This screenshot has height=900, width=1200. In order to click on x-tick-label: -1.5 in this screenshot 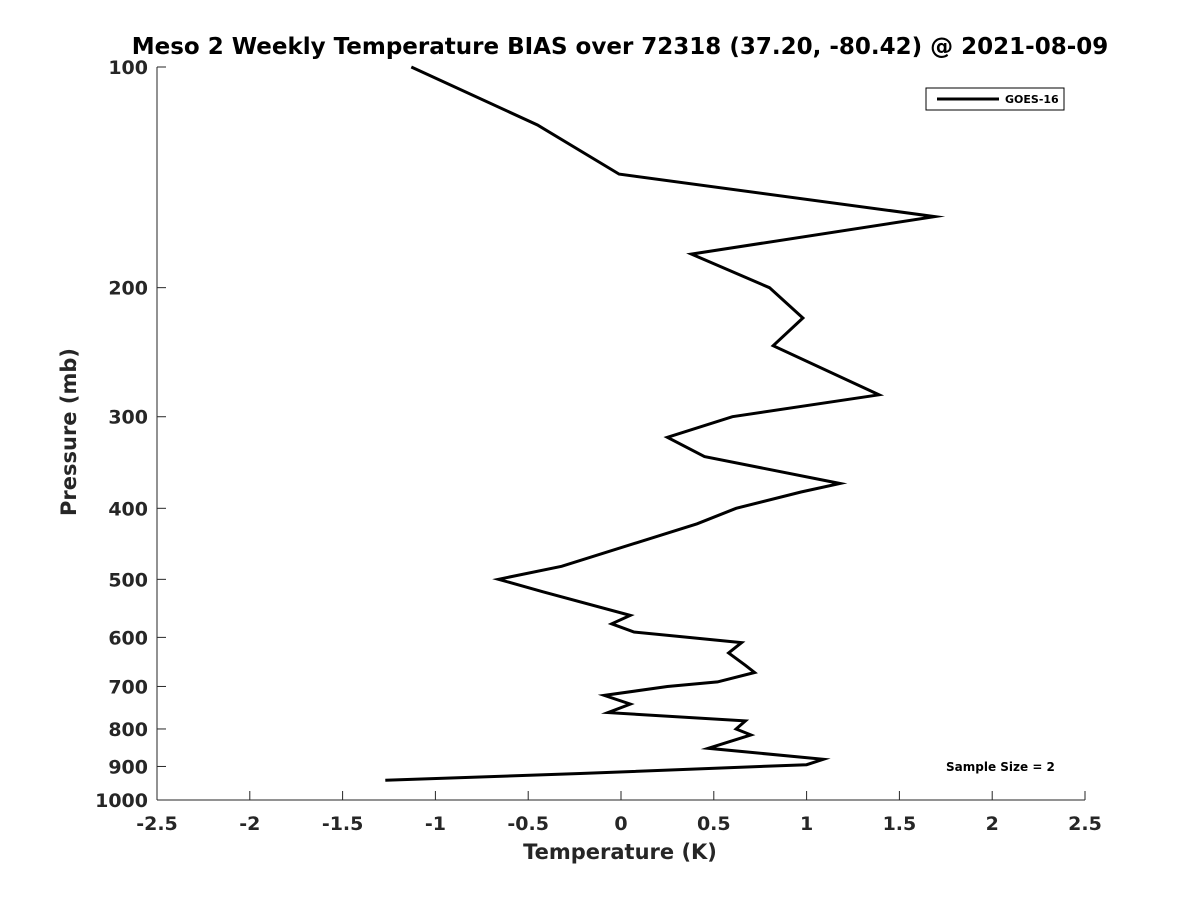, I will do `click(343, 824)`.